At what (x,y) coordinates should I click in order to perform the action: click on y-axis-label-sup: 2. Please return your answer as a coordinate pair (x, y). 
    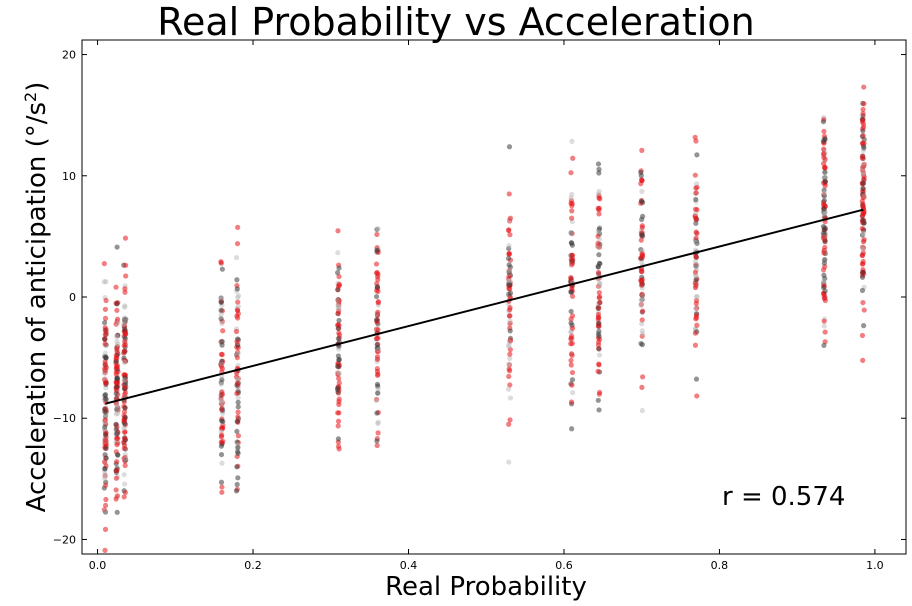
    Looking at the image, I should click on (30, 97).